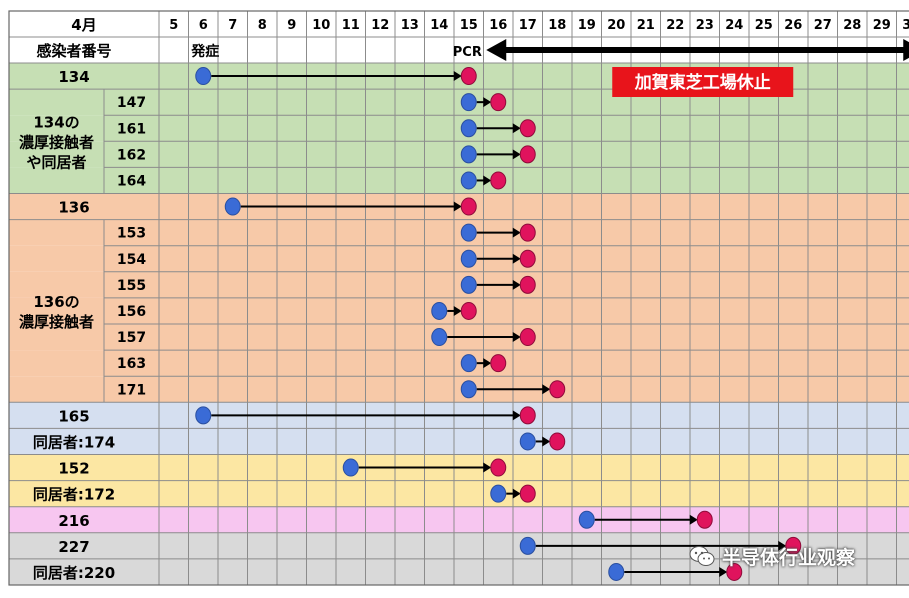 The width and height of the screenshot is (909, 598). What do you see at coordinates (496, 50) in the screenshot?
I see `closure-arrow-left-head` at bounding box center [496, 50].